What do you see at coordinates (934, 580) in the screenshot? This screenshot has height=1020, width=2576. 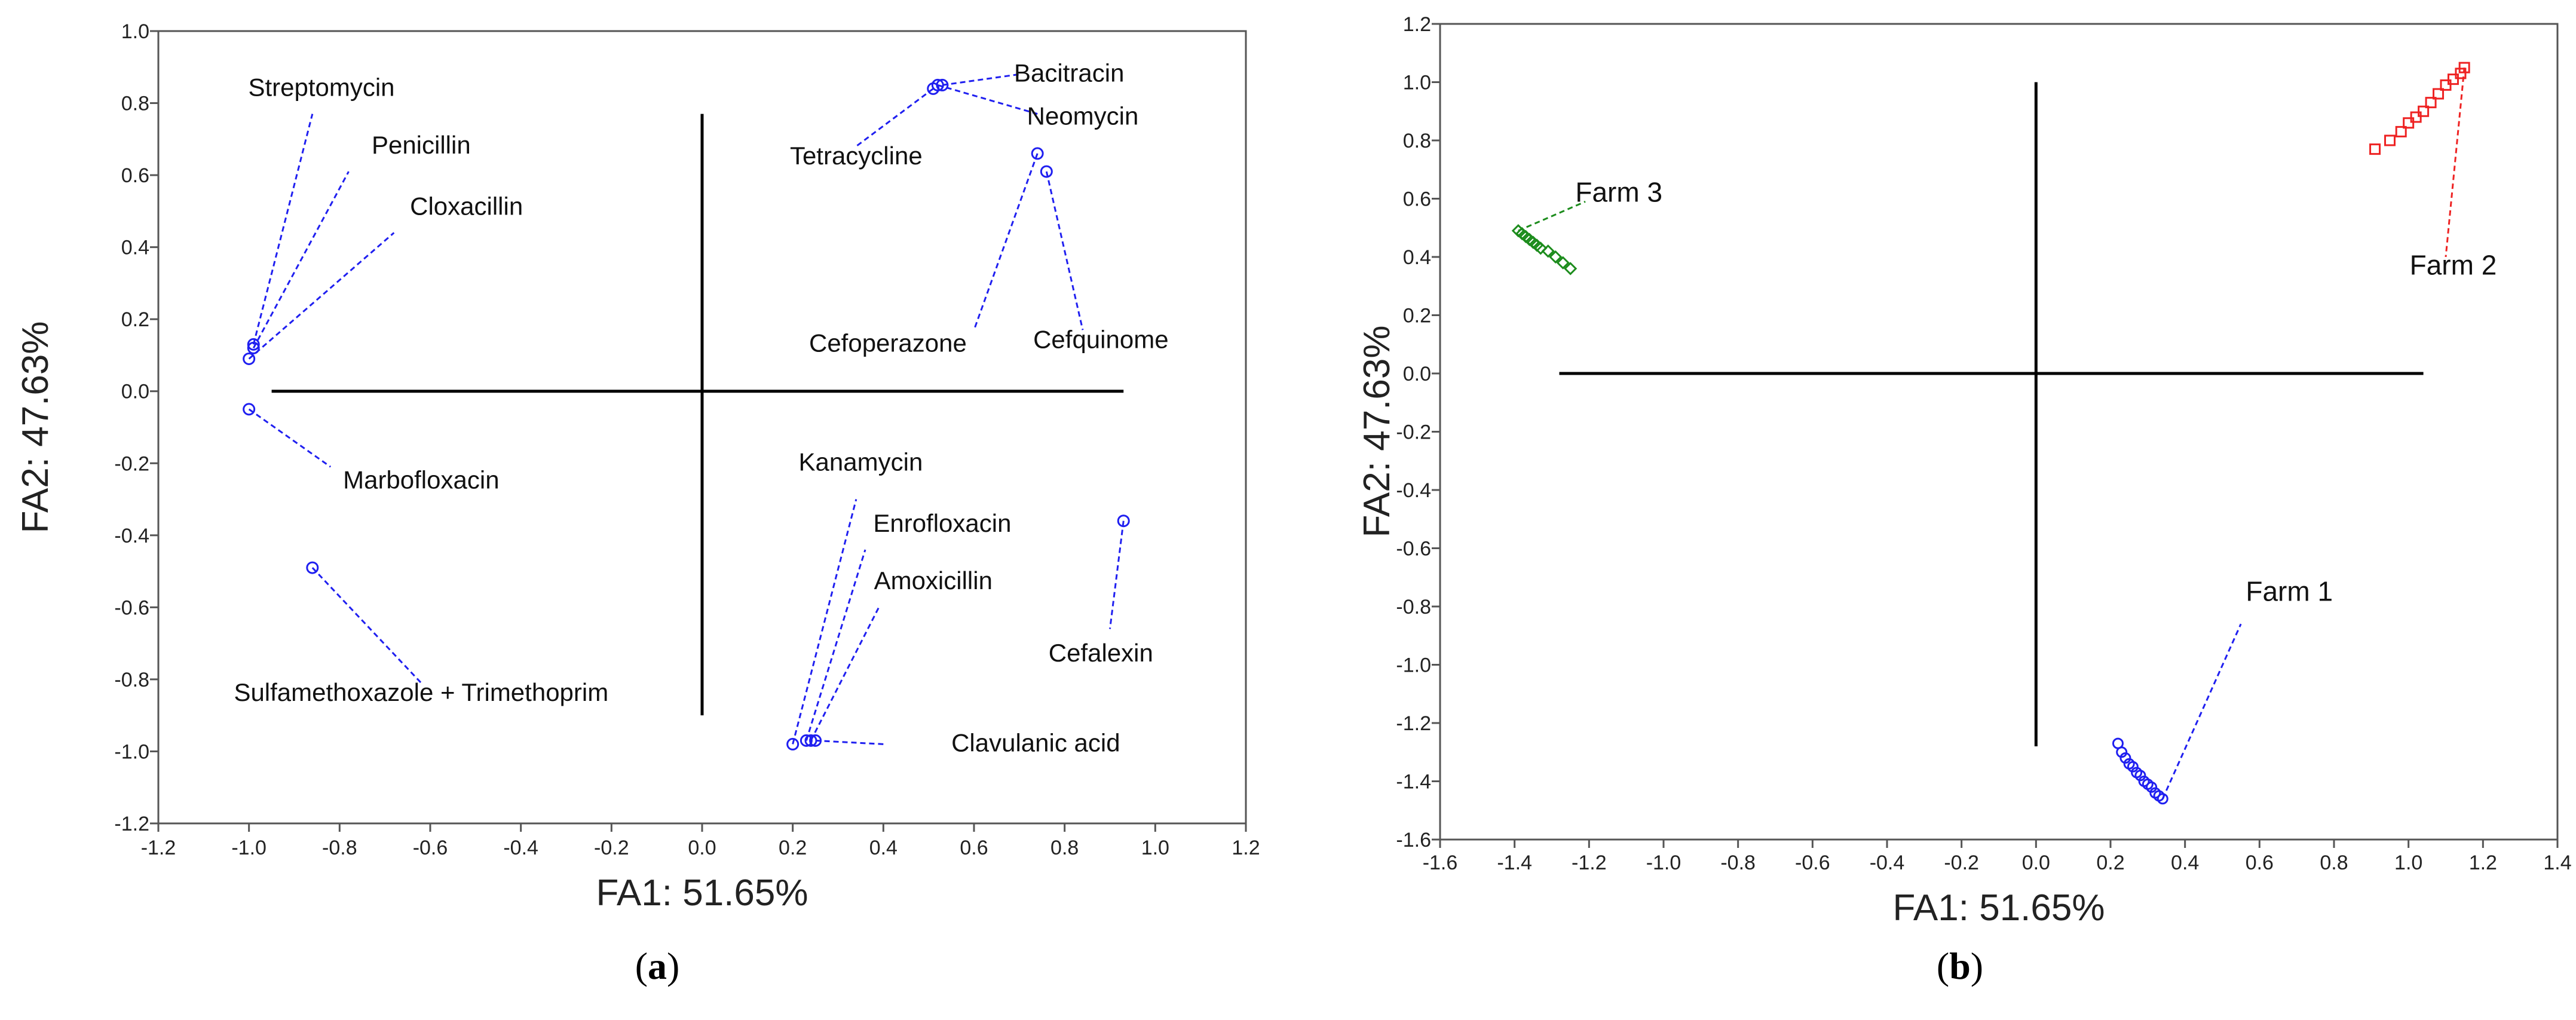 I see `point-label: Amoxicillin` at bounding box center [934, 580].